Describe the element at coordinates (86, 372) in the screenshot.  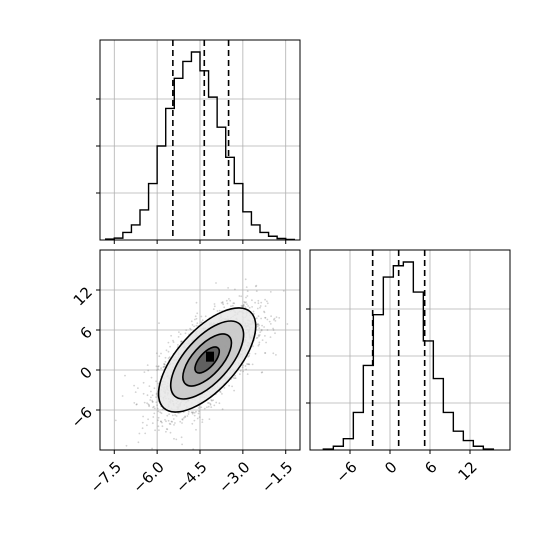
I see `scatter-ytick-label: 0` at that location.